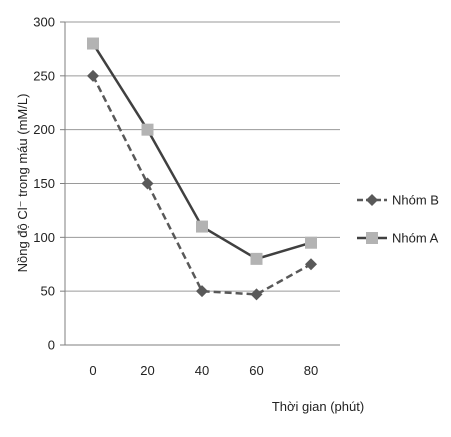 Image resolution: width=451 pixels, height=437 pixels. Describe the element at coordinates (44, 237) in the screenshot. I see `y-tick-label: 100` at that location.